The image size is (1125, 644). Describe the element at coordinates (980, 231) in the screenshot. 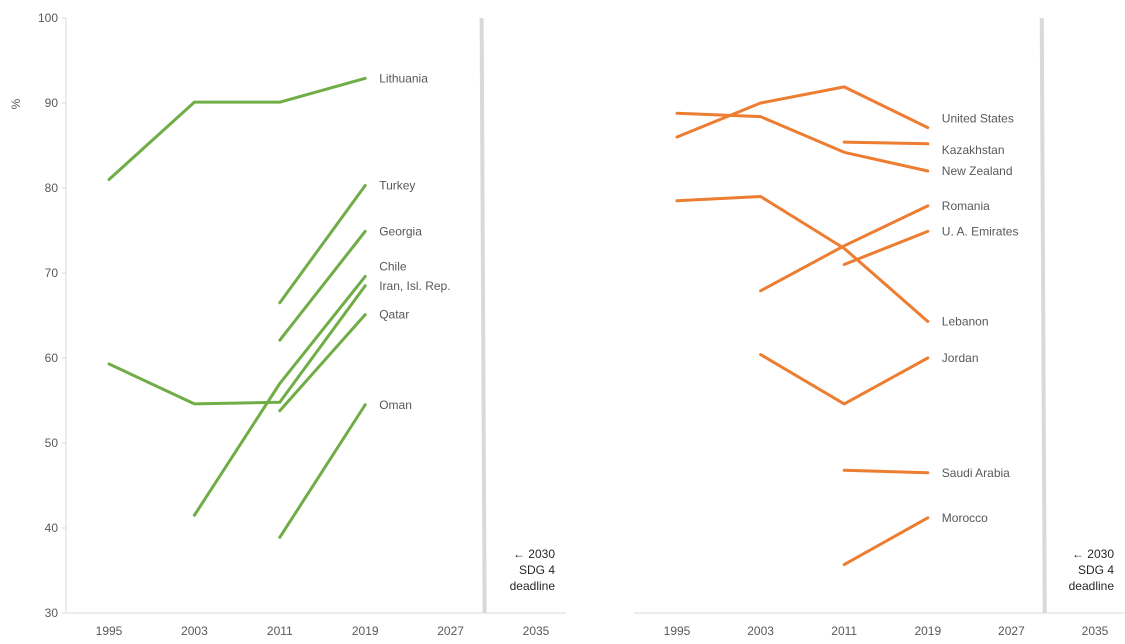

I see `right-series-label: U. A. Emirates` at that location.